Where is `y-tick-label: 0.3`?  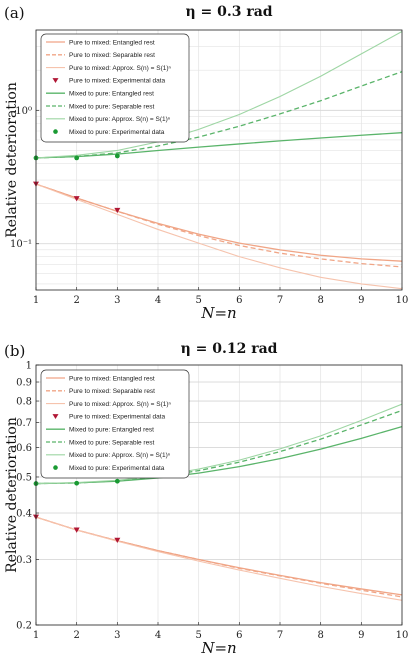
y-tick-label: 0.3 is located at coordinates (24, 560).